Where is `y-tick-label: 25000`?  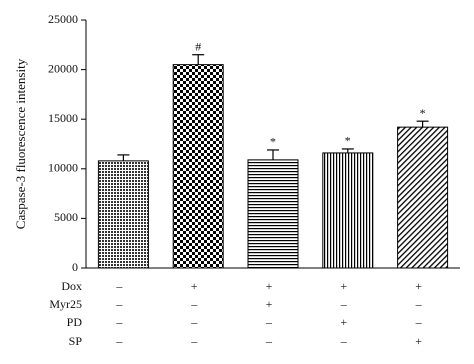
y-tick-label: 25000 is located at coordinates (63, 19).